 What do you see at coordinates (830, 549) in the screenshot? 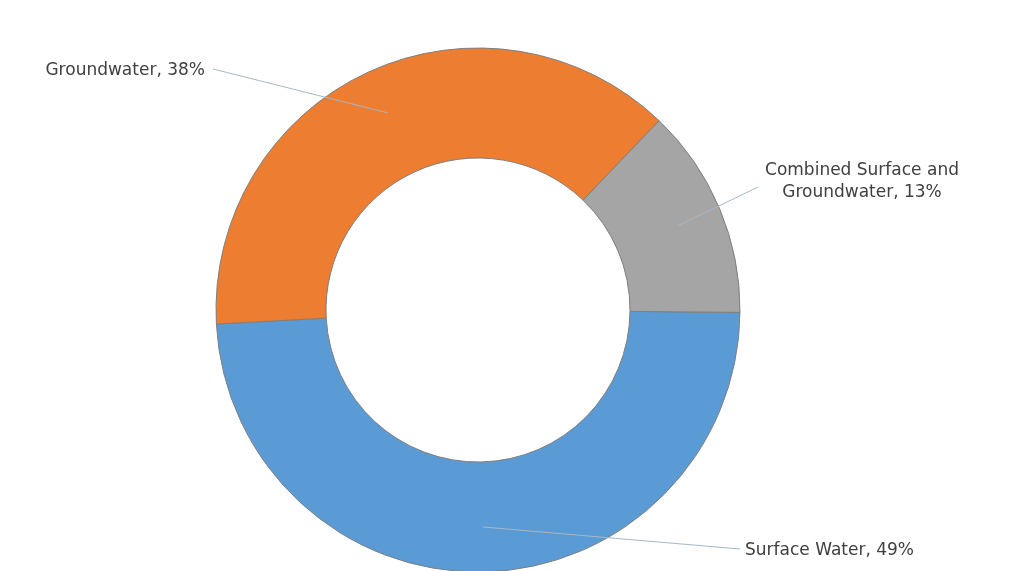
I see `slice-label: Surface Water, 49%` at bounding box center [830, 549].